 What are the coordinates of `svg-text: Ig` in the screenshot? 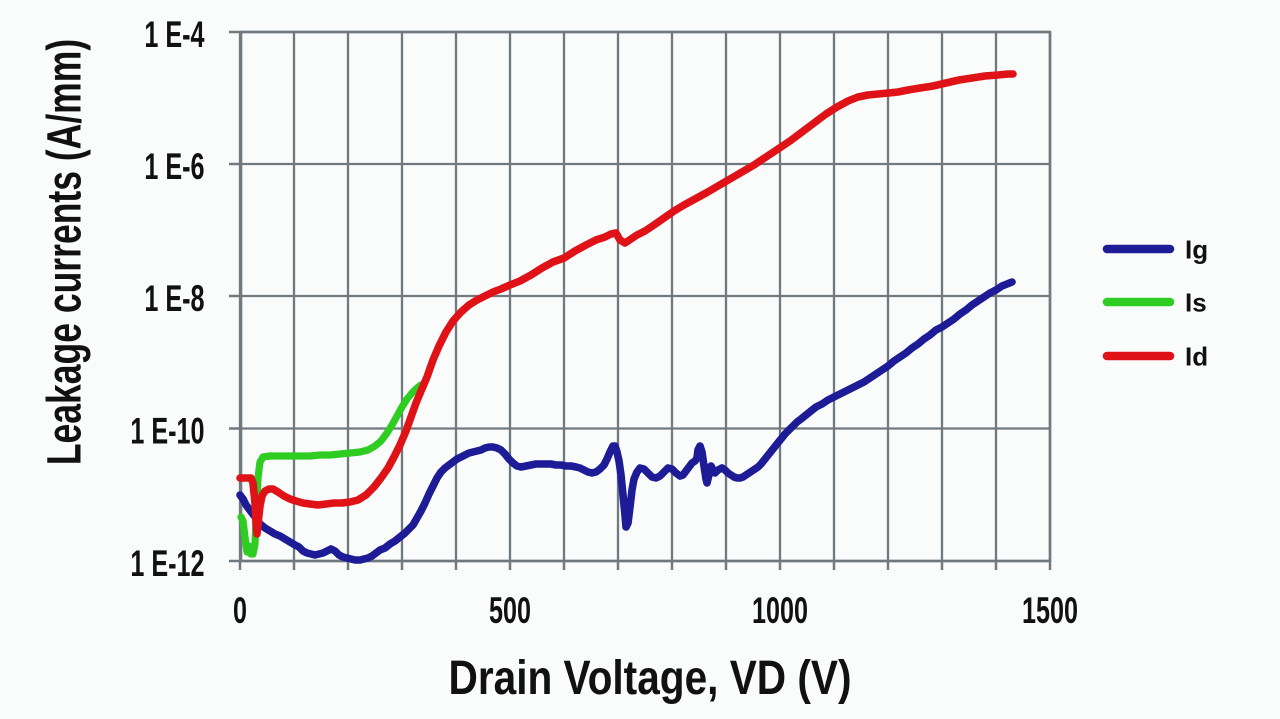 It's located at (1196, 250).